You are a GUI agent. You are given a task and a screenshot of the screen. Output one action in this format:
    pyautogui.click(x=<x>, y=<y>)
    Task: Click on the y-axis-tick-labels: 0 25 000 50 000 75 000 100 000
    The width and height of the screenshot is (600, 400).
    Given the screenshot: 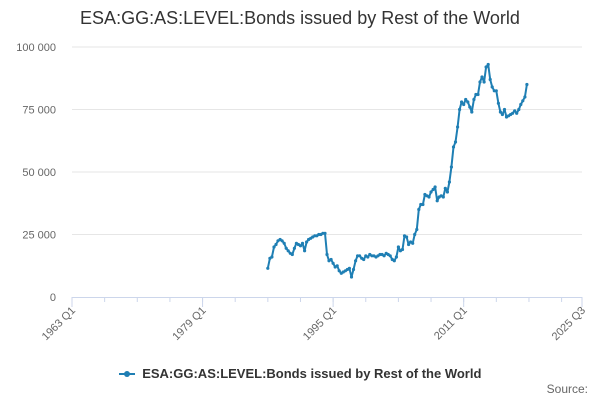 What is the action you would take?
    pyautogui.click(x=36, y=173)
    